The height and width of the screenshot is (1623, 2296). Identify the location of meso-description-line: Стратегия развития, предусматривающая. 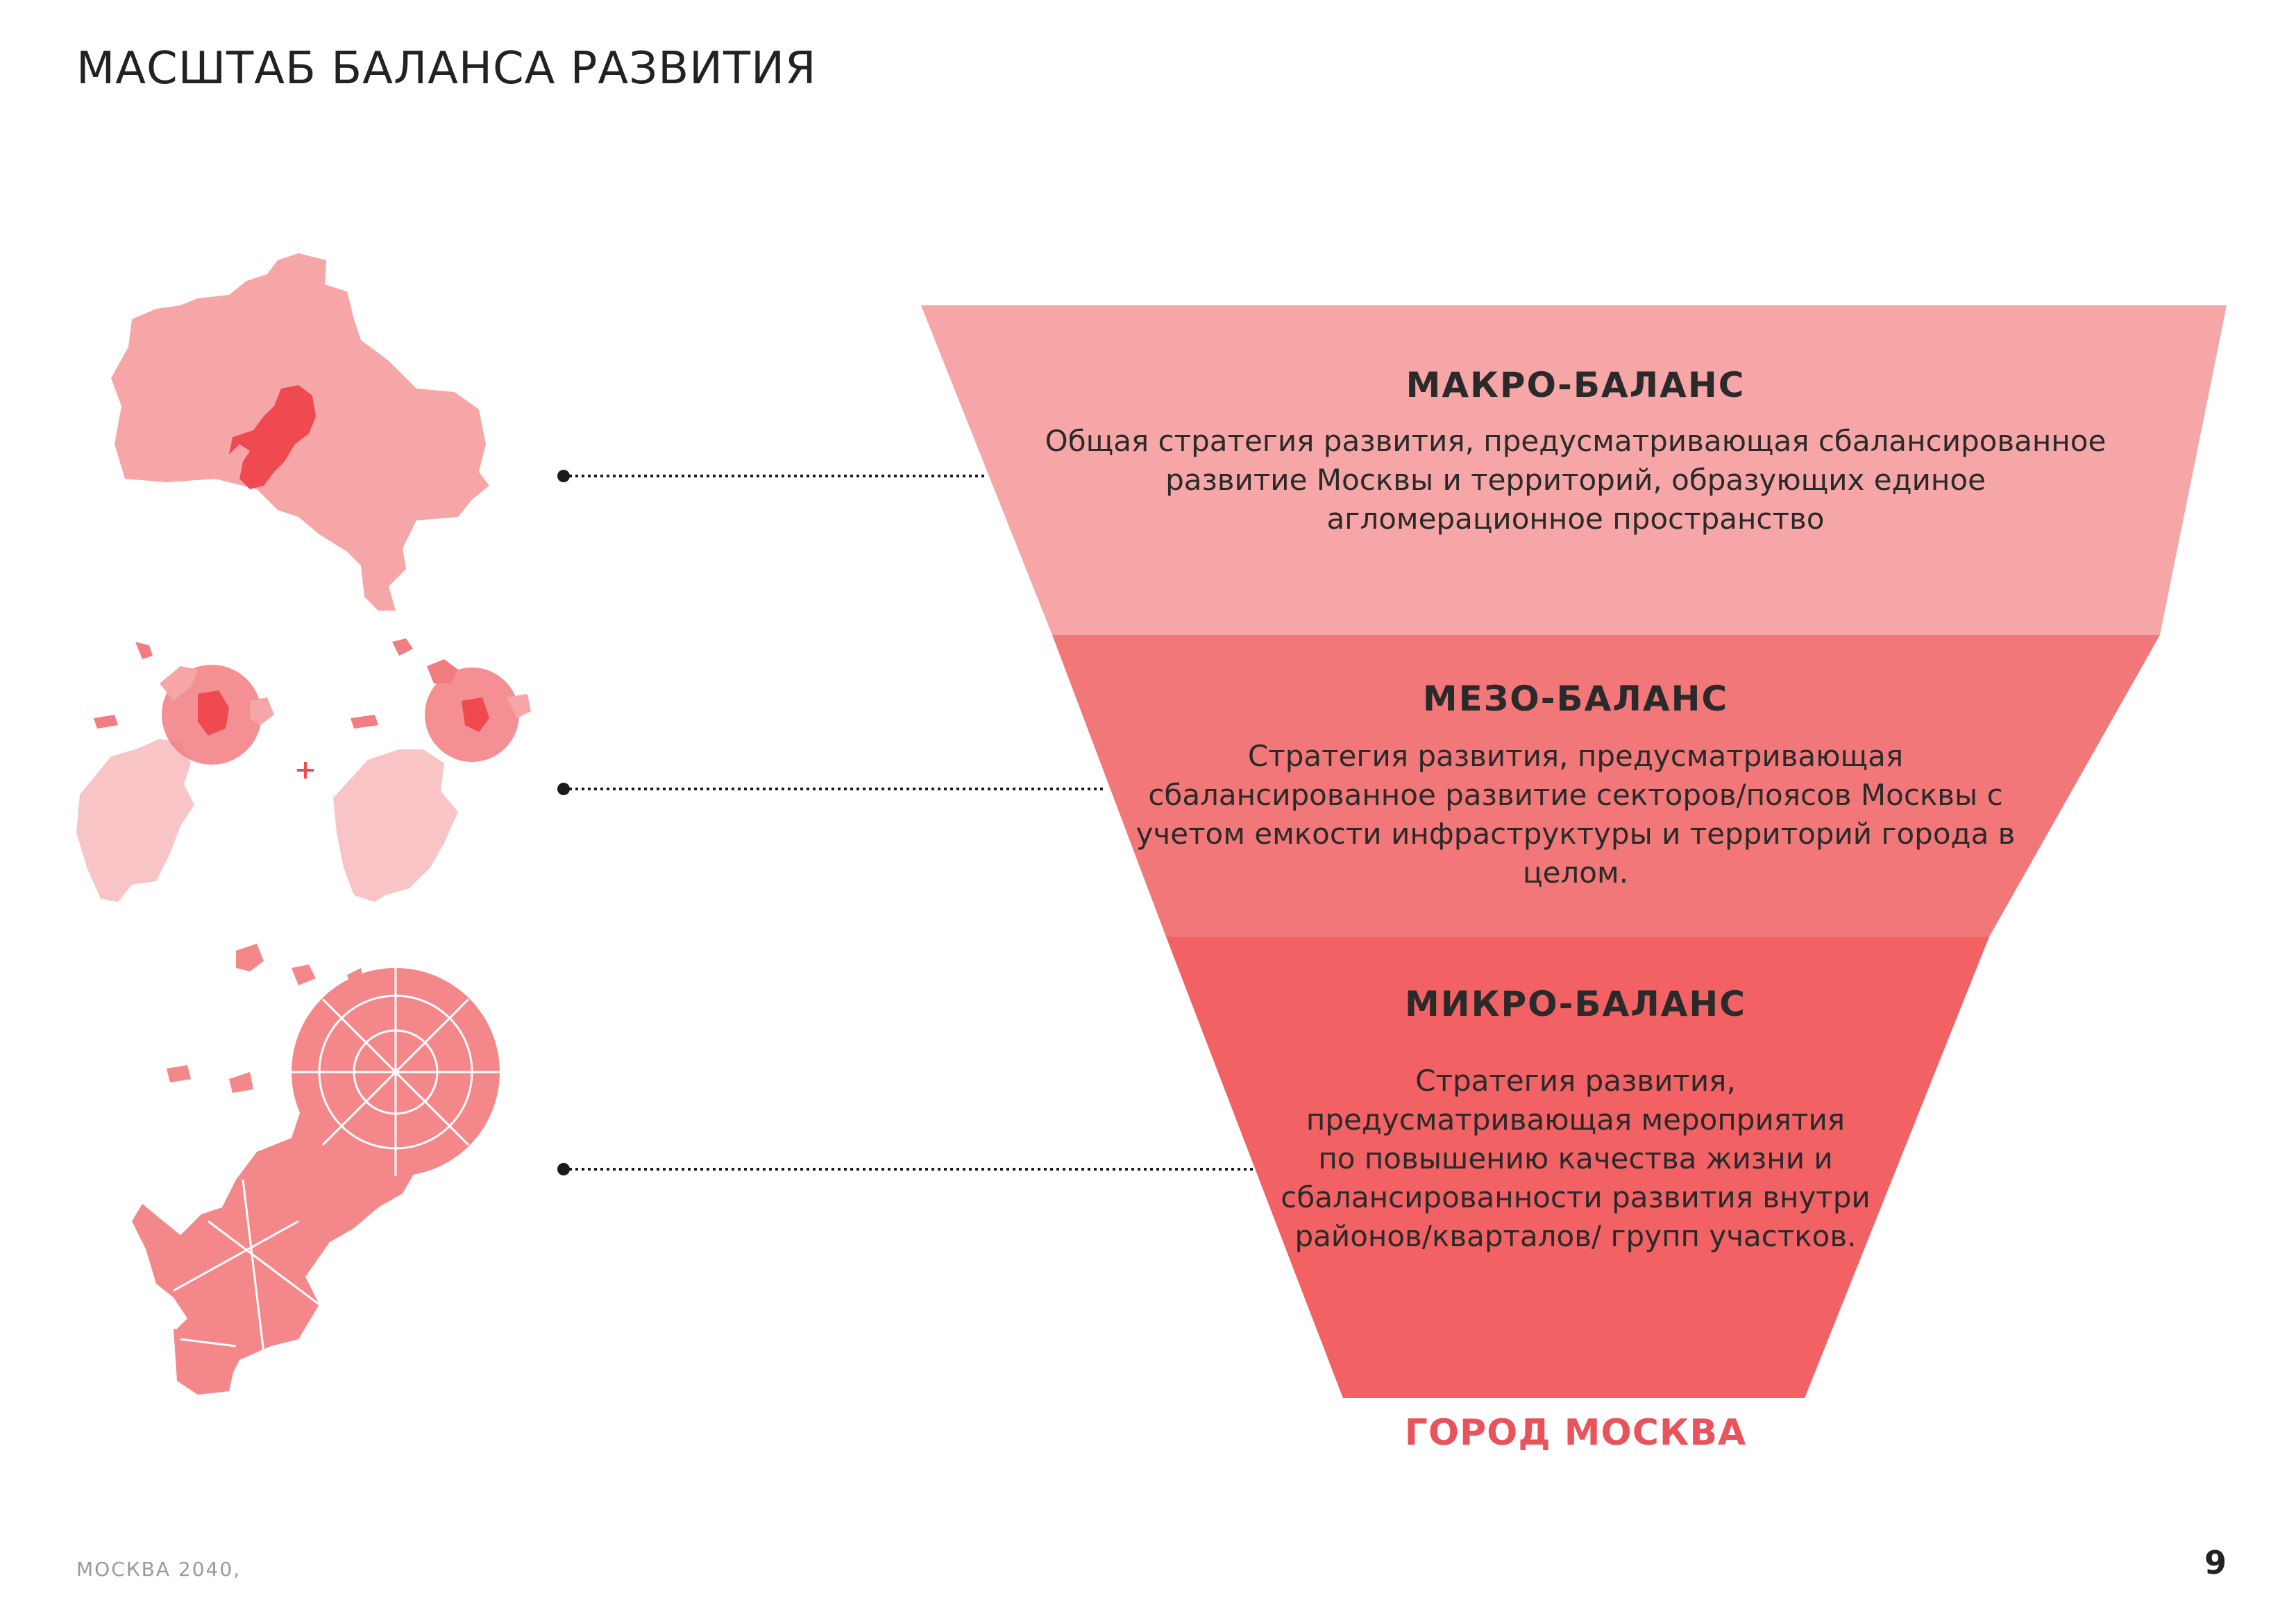
(1576, 756).